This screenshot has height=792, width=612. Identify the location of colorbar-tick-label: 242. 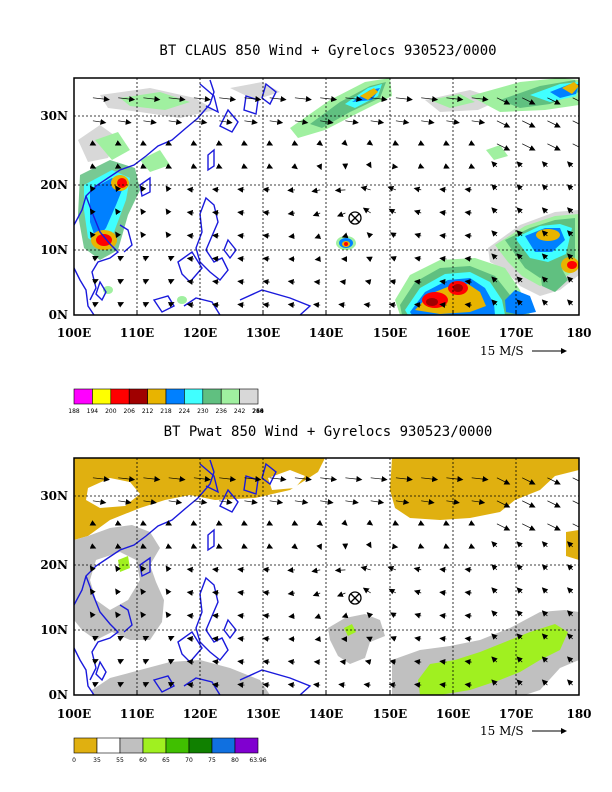
(240, 411).